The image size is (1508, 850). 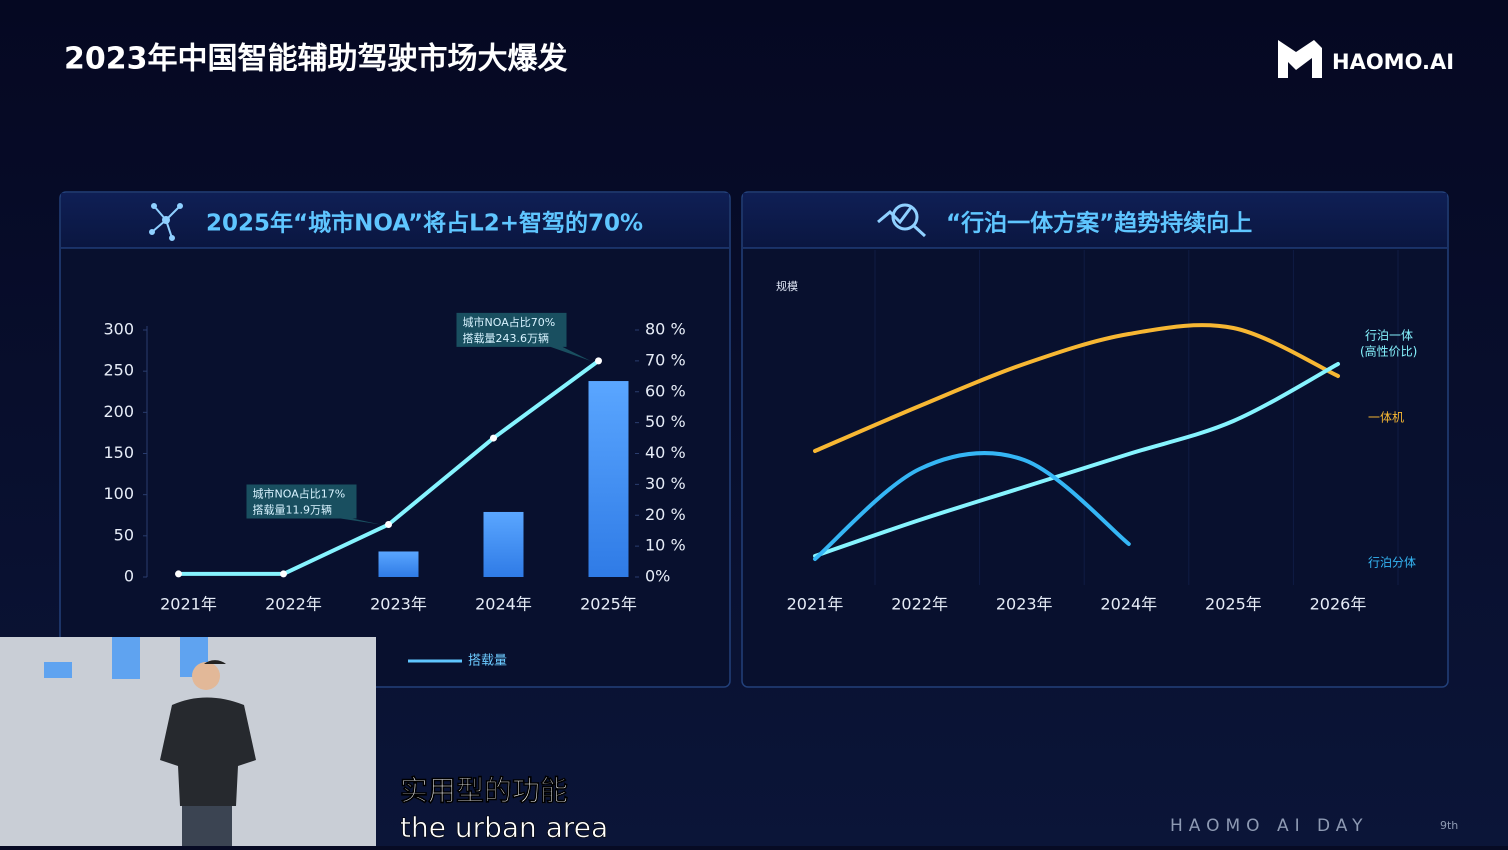 What do you see at coordinates (118, 411) in the screenshot?
I see `y-tick-label: 200` at bounding box center [118, 411].